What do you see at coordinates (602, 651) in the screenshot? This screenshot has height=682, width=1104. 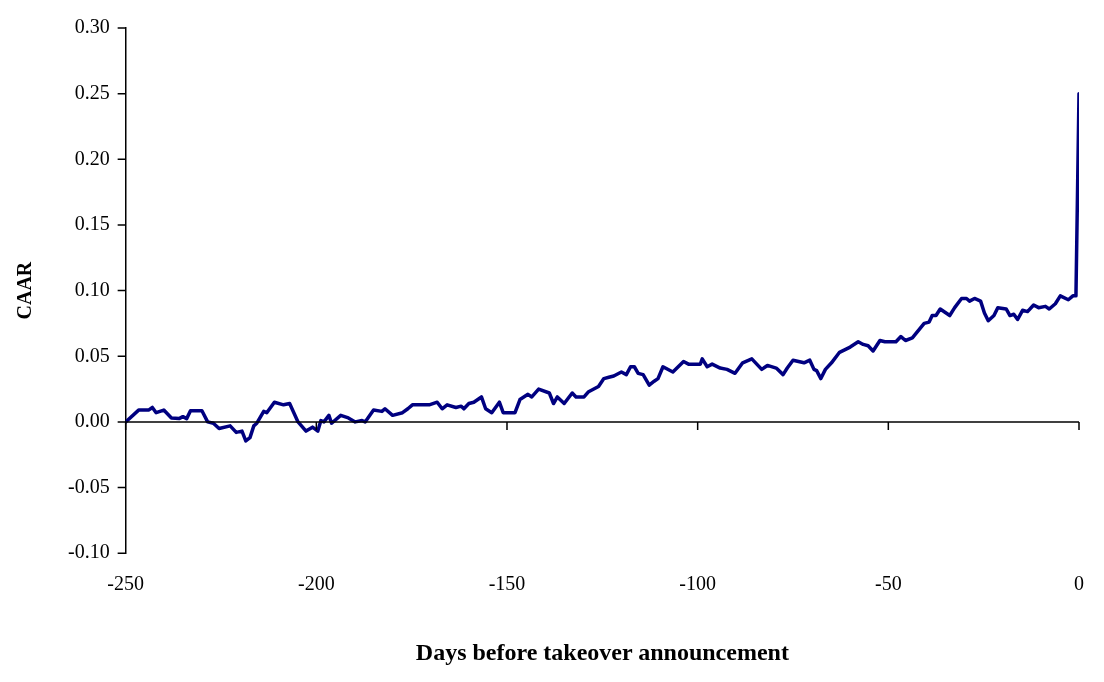 I see `x-axis-title: Days before takeover announcement` at bounding box center [602, 651].